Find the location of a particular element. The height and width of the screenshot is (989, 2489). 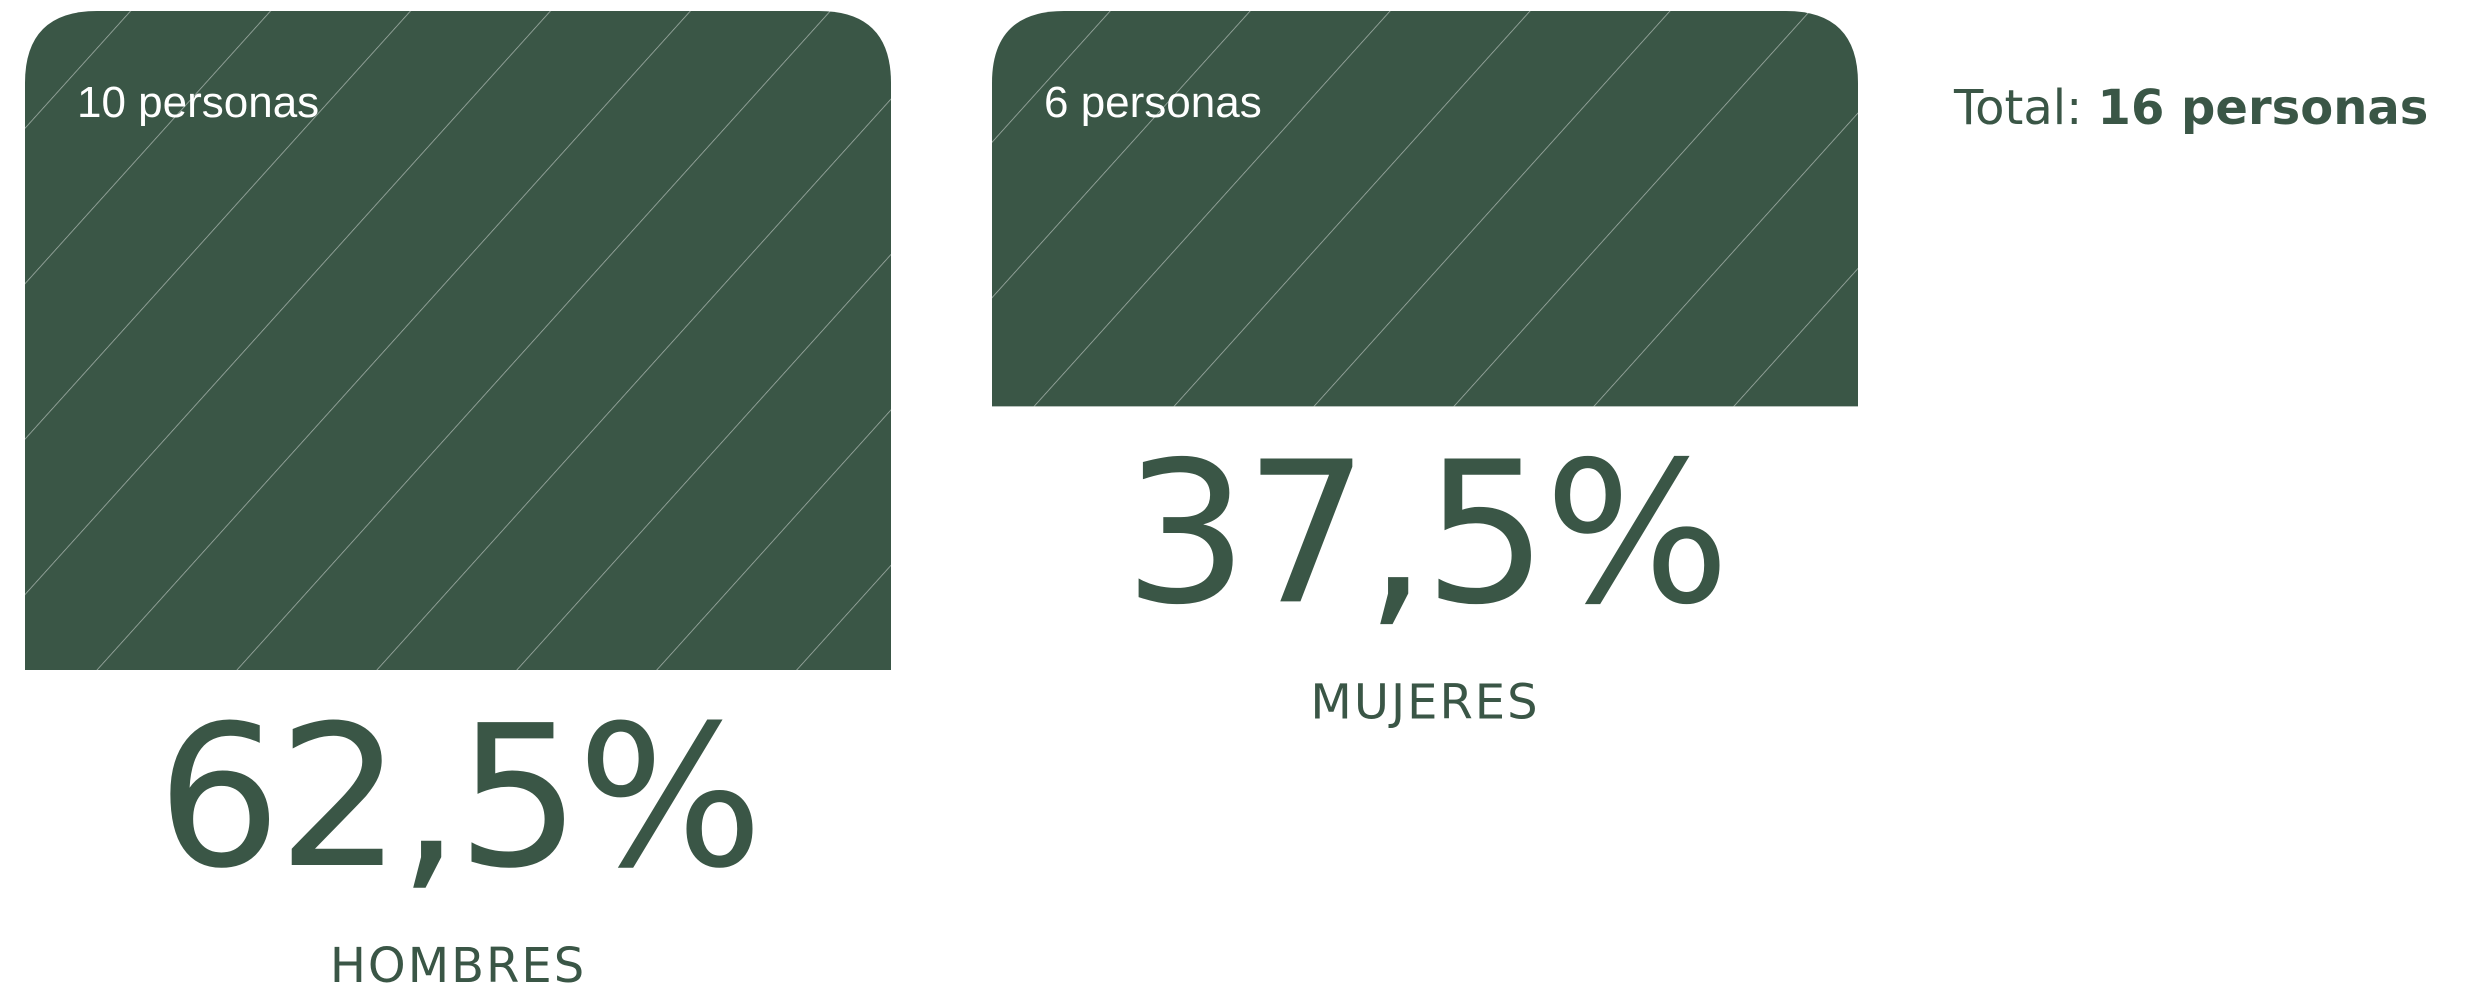

percentage-label: 62,5% is located at coordinates (458, 798).